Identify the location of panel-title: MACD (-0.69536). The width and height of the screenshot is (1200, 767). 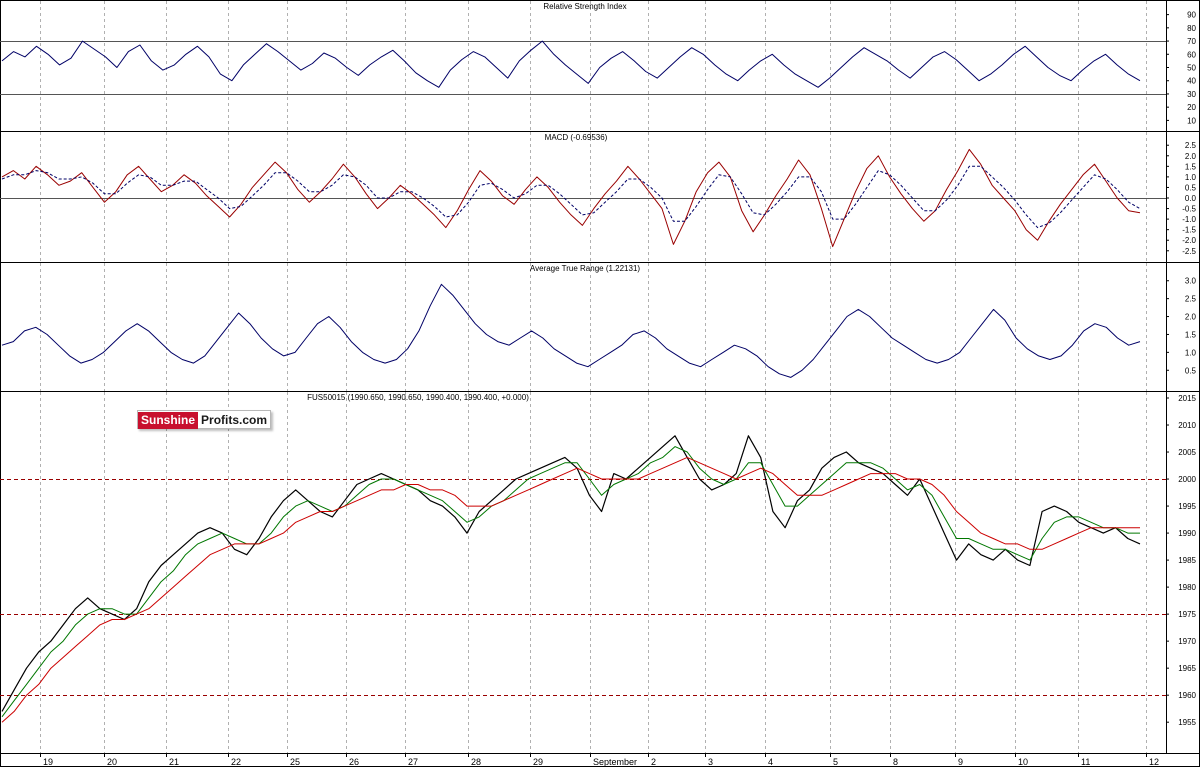
(576, 137).